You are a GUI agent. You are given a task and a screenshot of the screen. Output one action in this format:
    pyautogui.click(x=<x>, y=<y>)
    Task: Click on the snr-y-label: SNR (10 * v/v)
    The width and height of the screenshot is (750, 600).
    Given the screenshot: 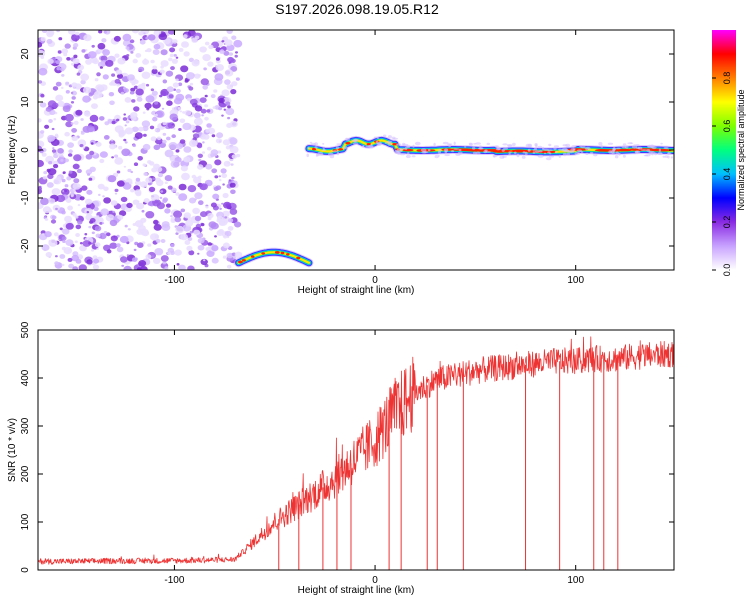 What is the action you would take?
    pyautogui.click(x=12, y=450)
    